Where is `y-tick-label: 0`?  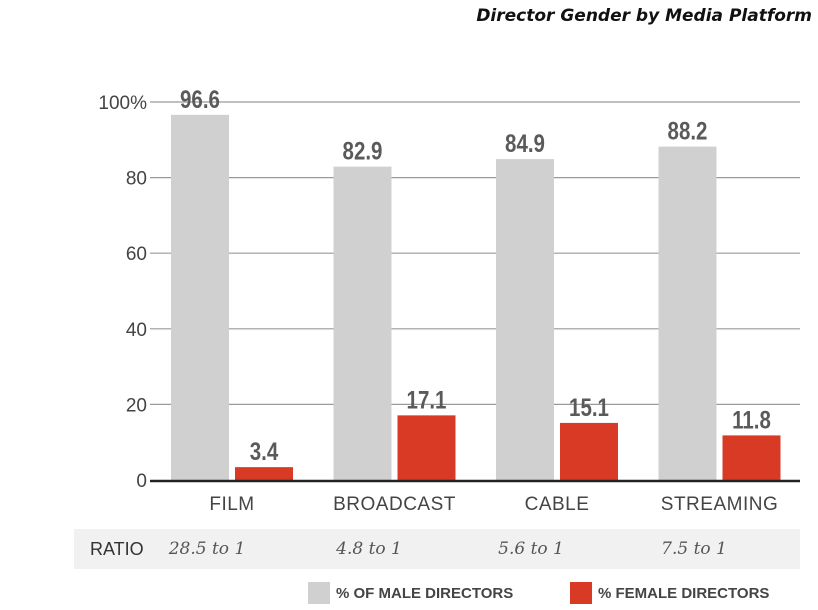
y-tick-label: 0 is located at coordinates (141, 481).